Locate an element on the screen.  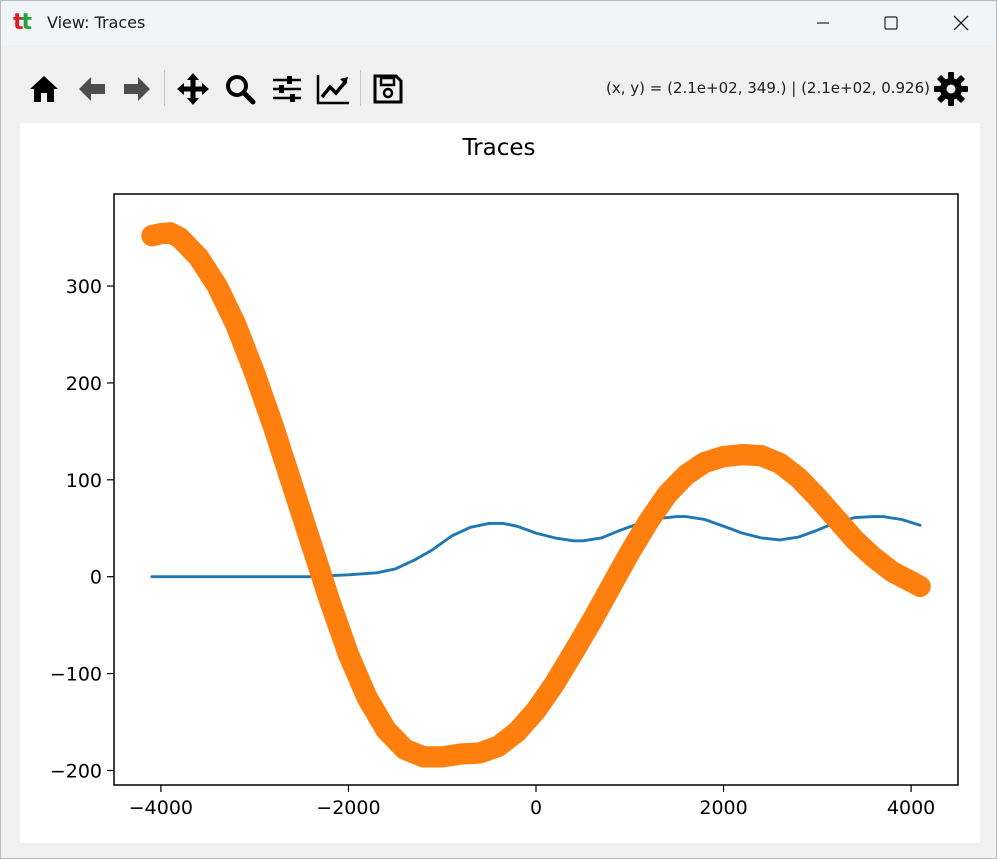
y-axis: −200 −100 0 100 200 300 is located at coordinates (82, 529).